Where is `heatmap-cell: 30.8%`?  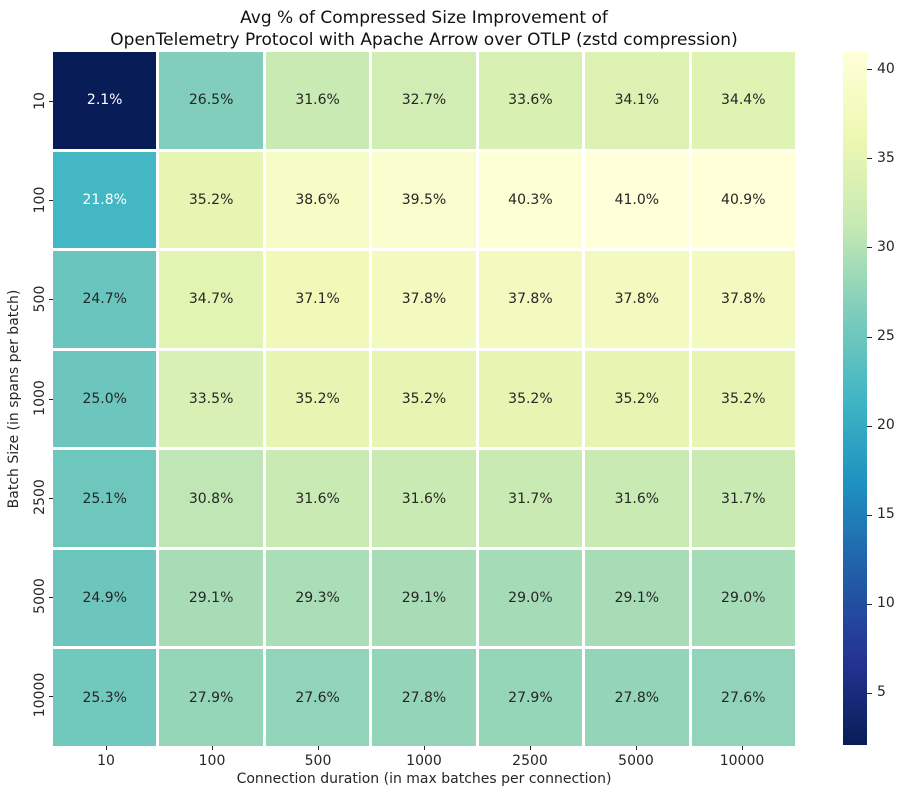 heatmap-cell: 30.8% is located at coordinates (211, 498).